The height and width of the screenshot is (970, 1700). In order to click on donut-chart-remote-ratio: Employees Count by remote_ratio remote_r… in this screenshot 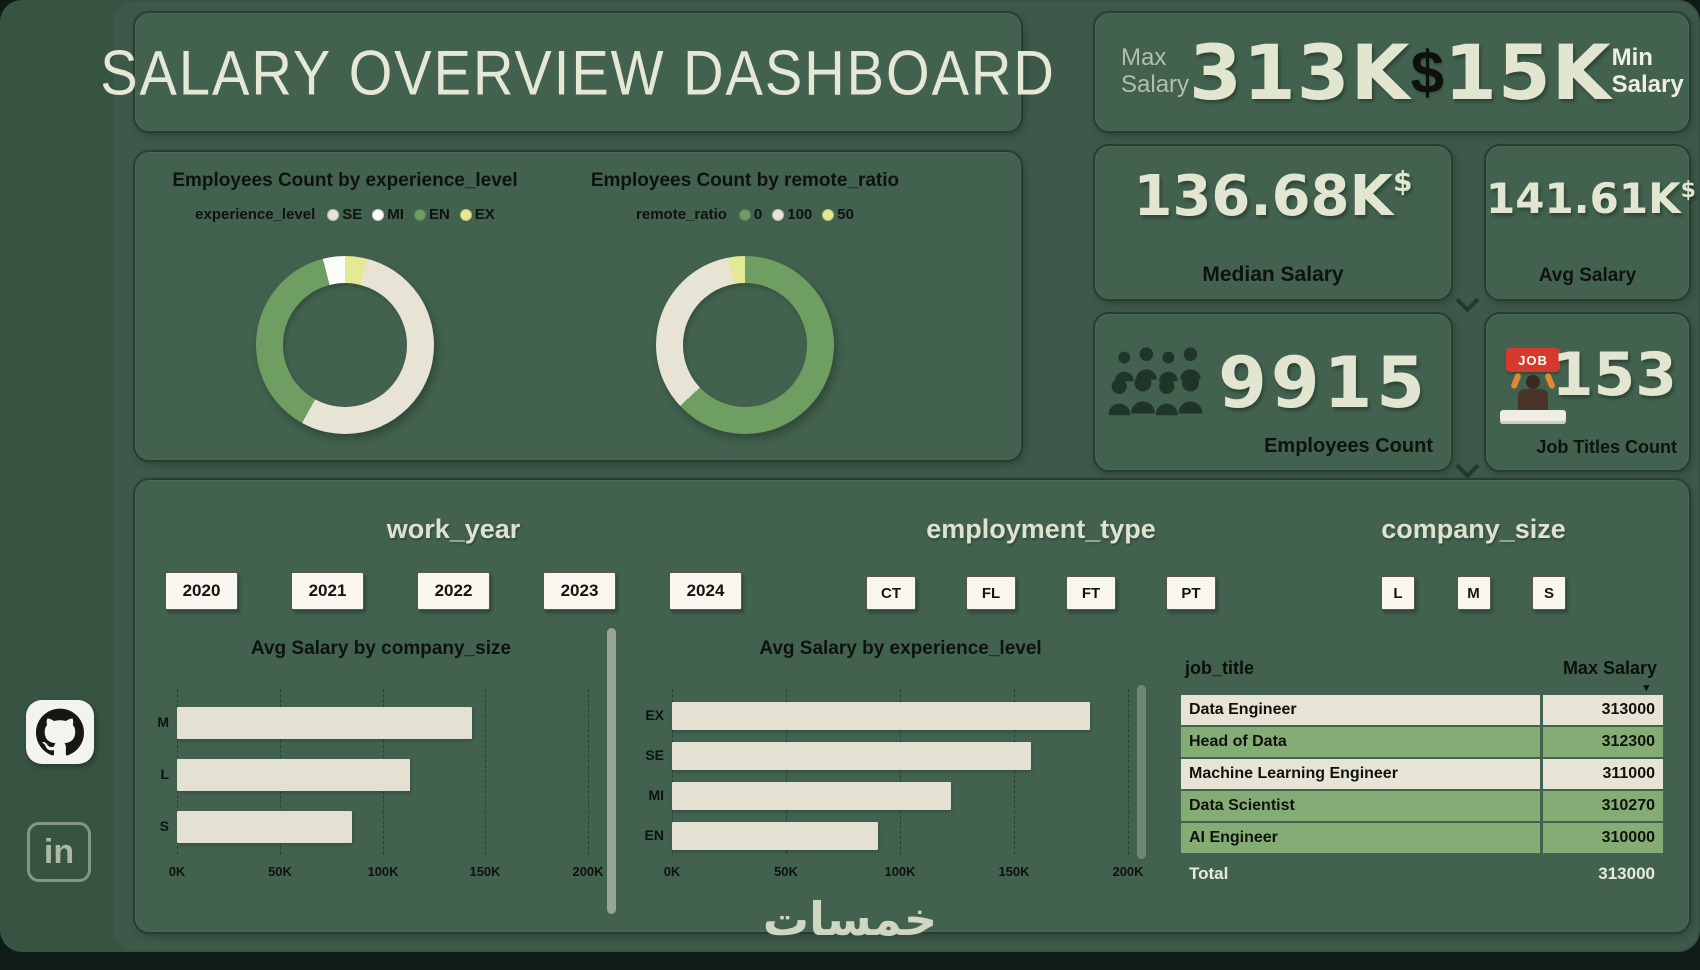, I will do `click(745, 306)`.